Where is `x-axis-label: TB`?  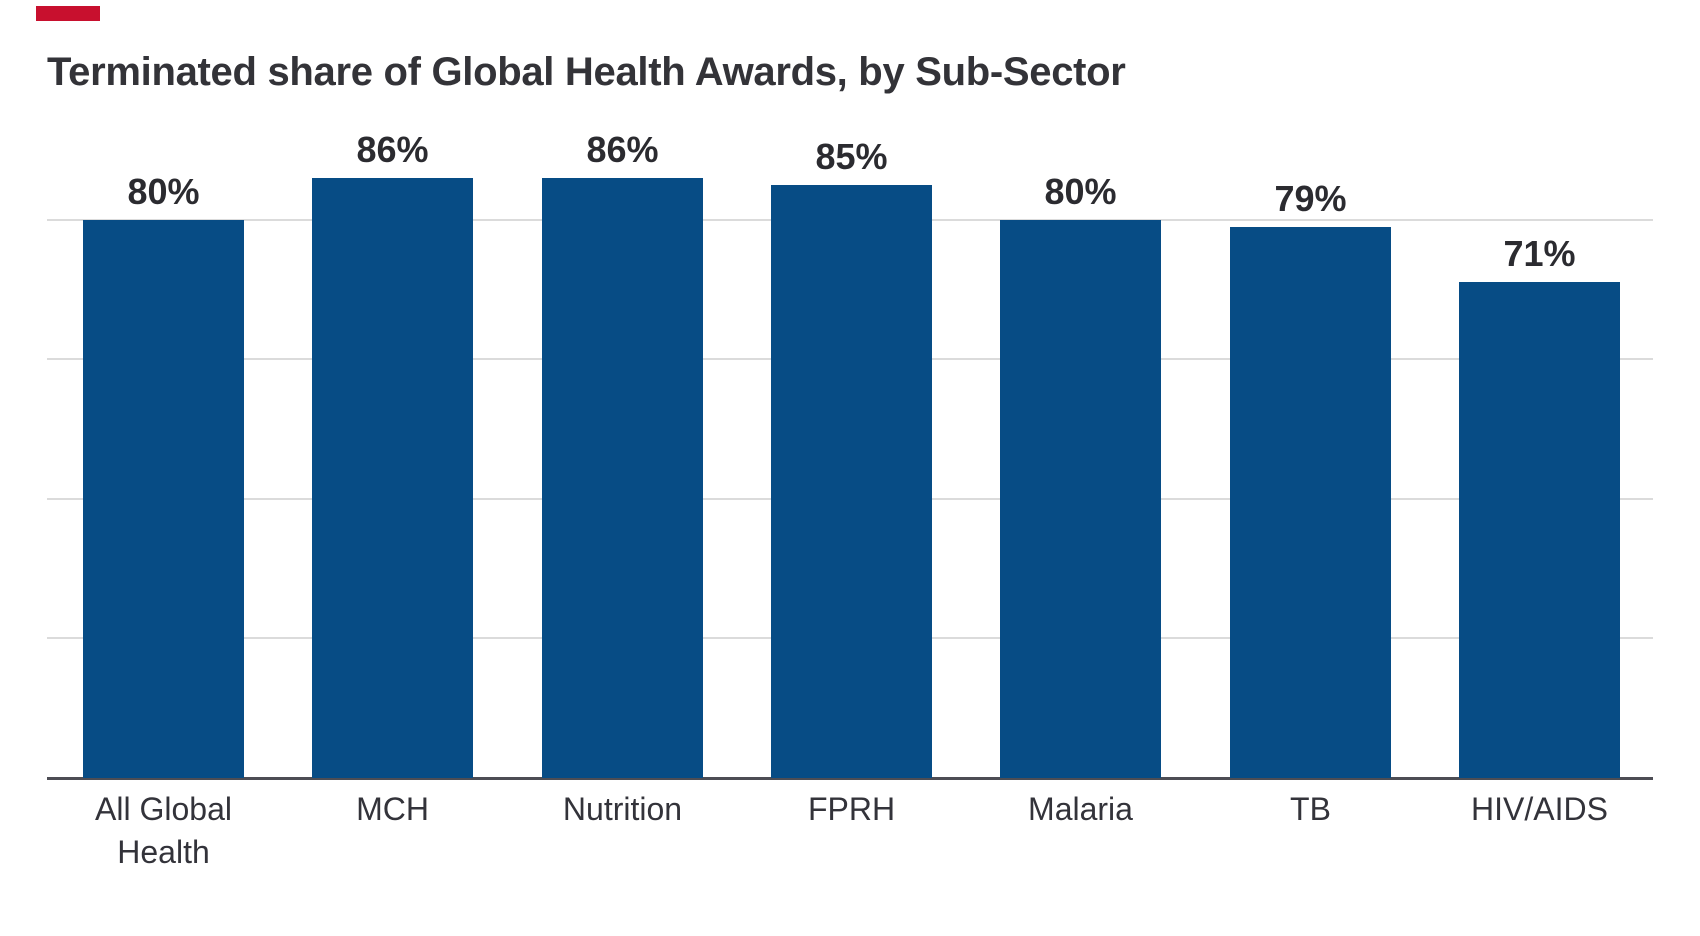 x-axis-label: TB is located at coordinates (1310, 809).